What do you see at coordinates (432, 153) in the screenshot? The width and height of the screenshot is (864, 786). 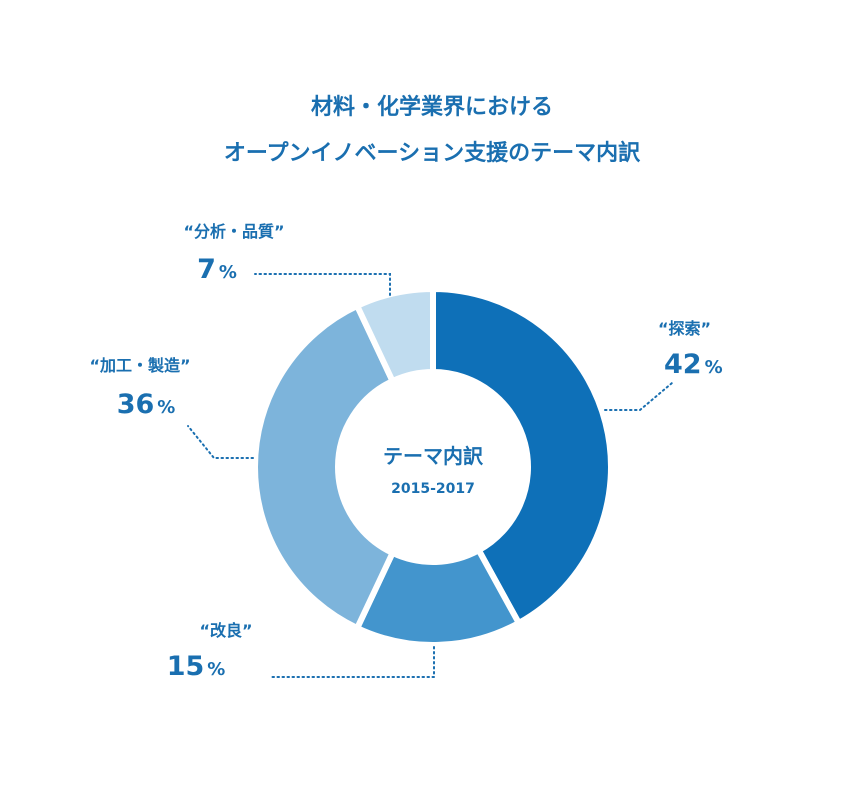 I see `chart-title-line-2: オープンイノベーション支援のテーマ内訳` at bounding box center [432, 153].